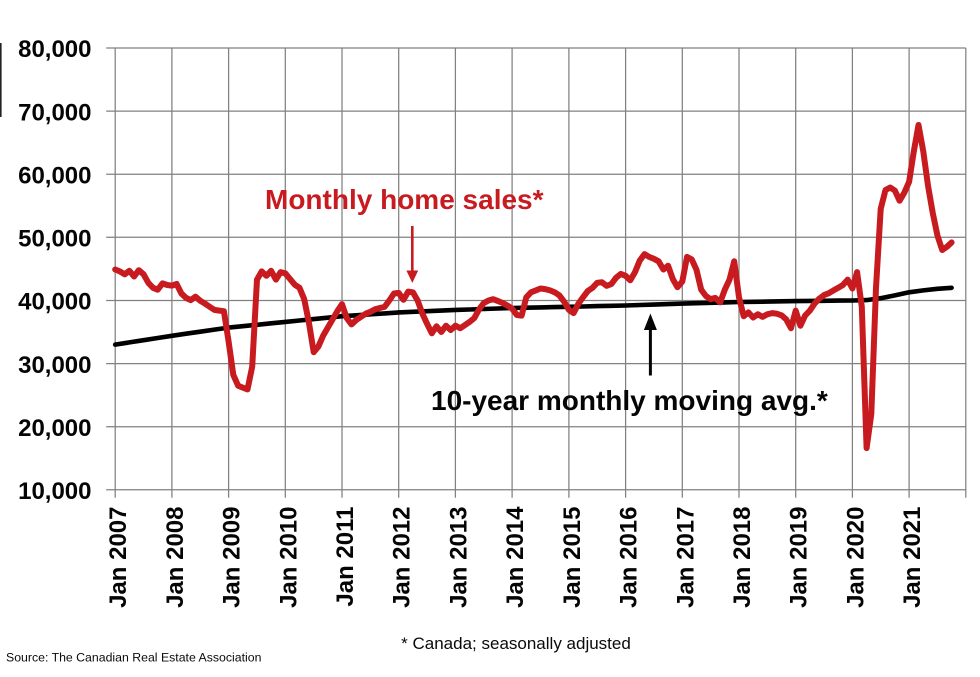 The height and width of the screenshot is (677, 980). Describe the element at coordinates (288, 557) in the screenshot. I see `svg-text: Jan 2010` at that location.